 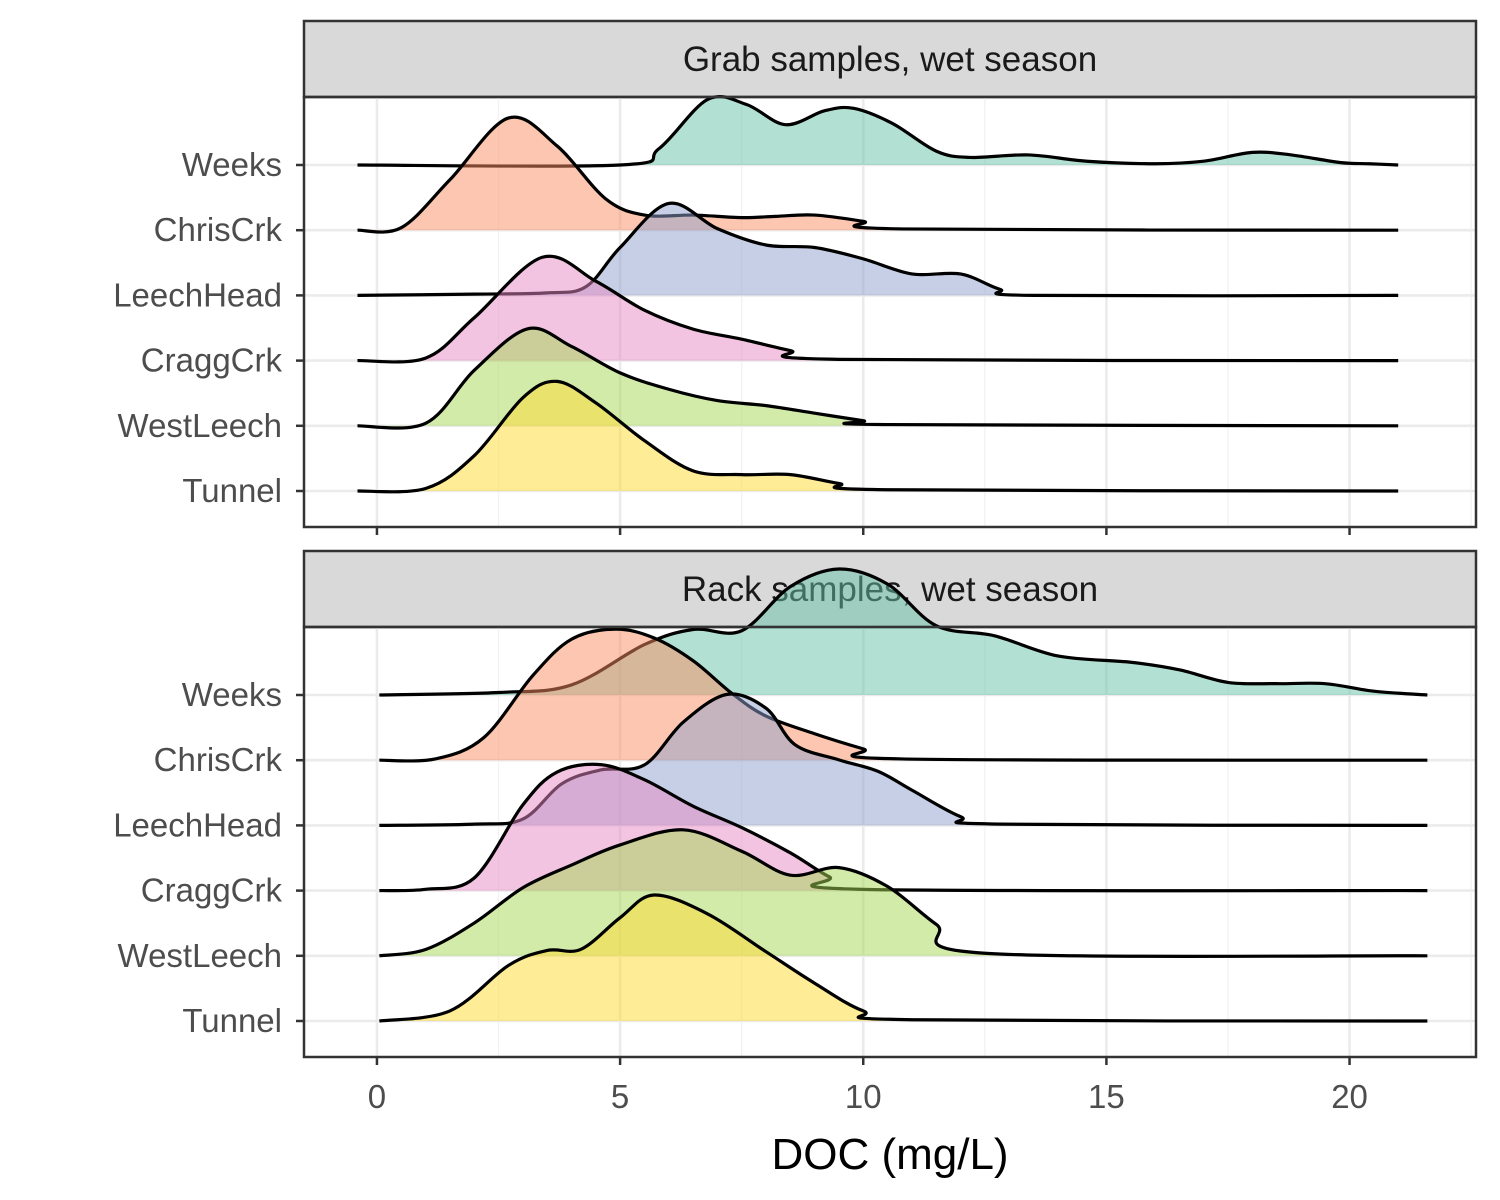 What do you see at coordinates (1349, 1096) in the screenshot?
I see `x-tick-label: 20` at bounding box center [1349, 1096].